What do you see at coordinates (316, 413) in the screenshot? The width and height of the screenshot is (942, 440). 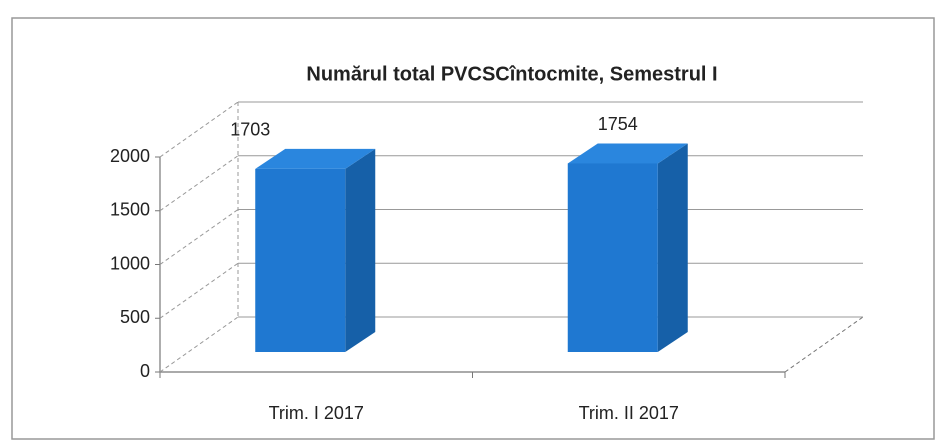 I see `x-tick-label: Trim. I 2017` at bounding box center [316, 413].